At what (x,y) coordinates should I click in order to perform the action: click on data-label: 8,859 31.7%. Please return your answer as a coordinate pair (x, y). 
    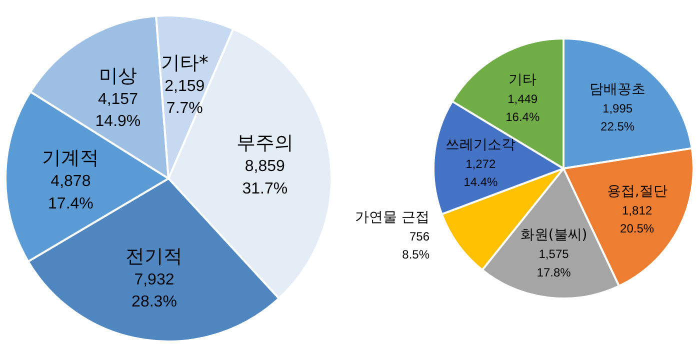
    Looking at the image, I should click on (265, 178).